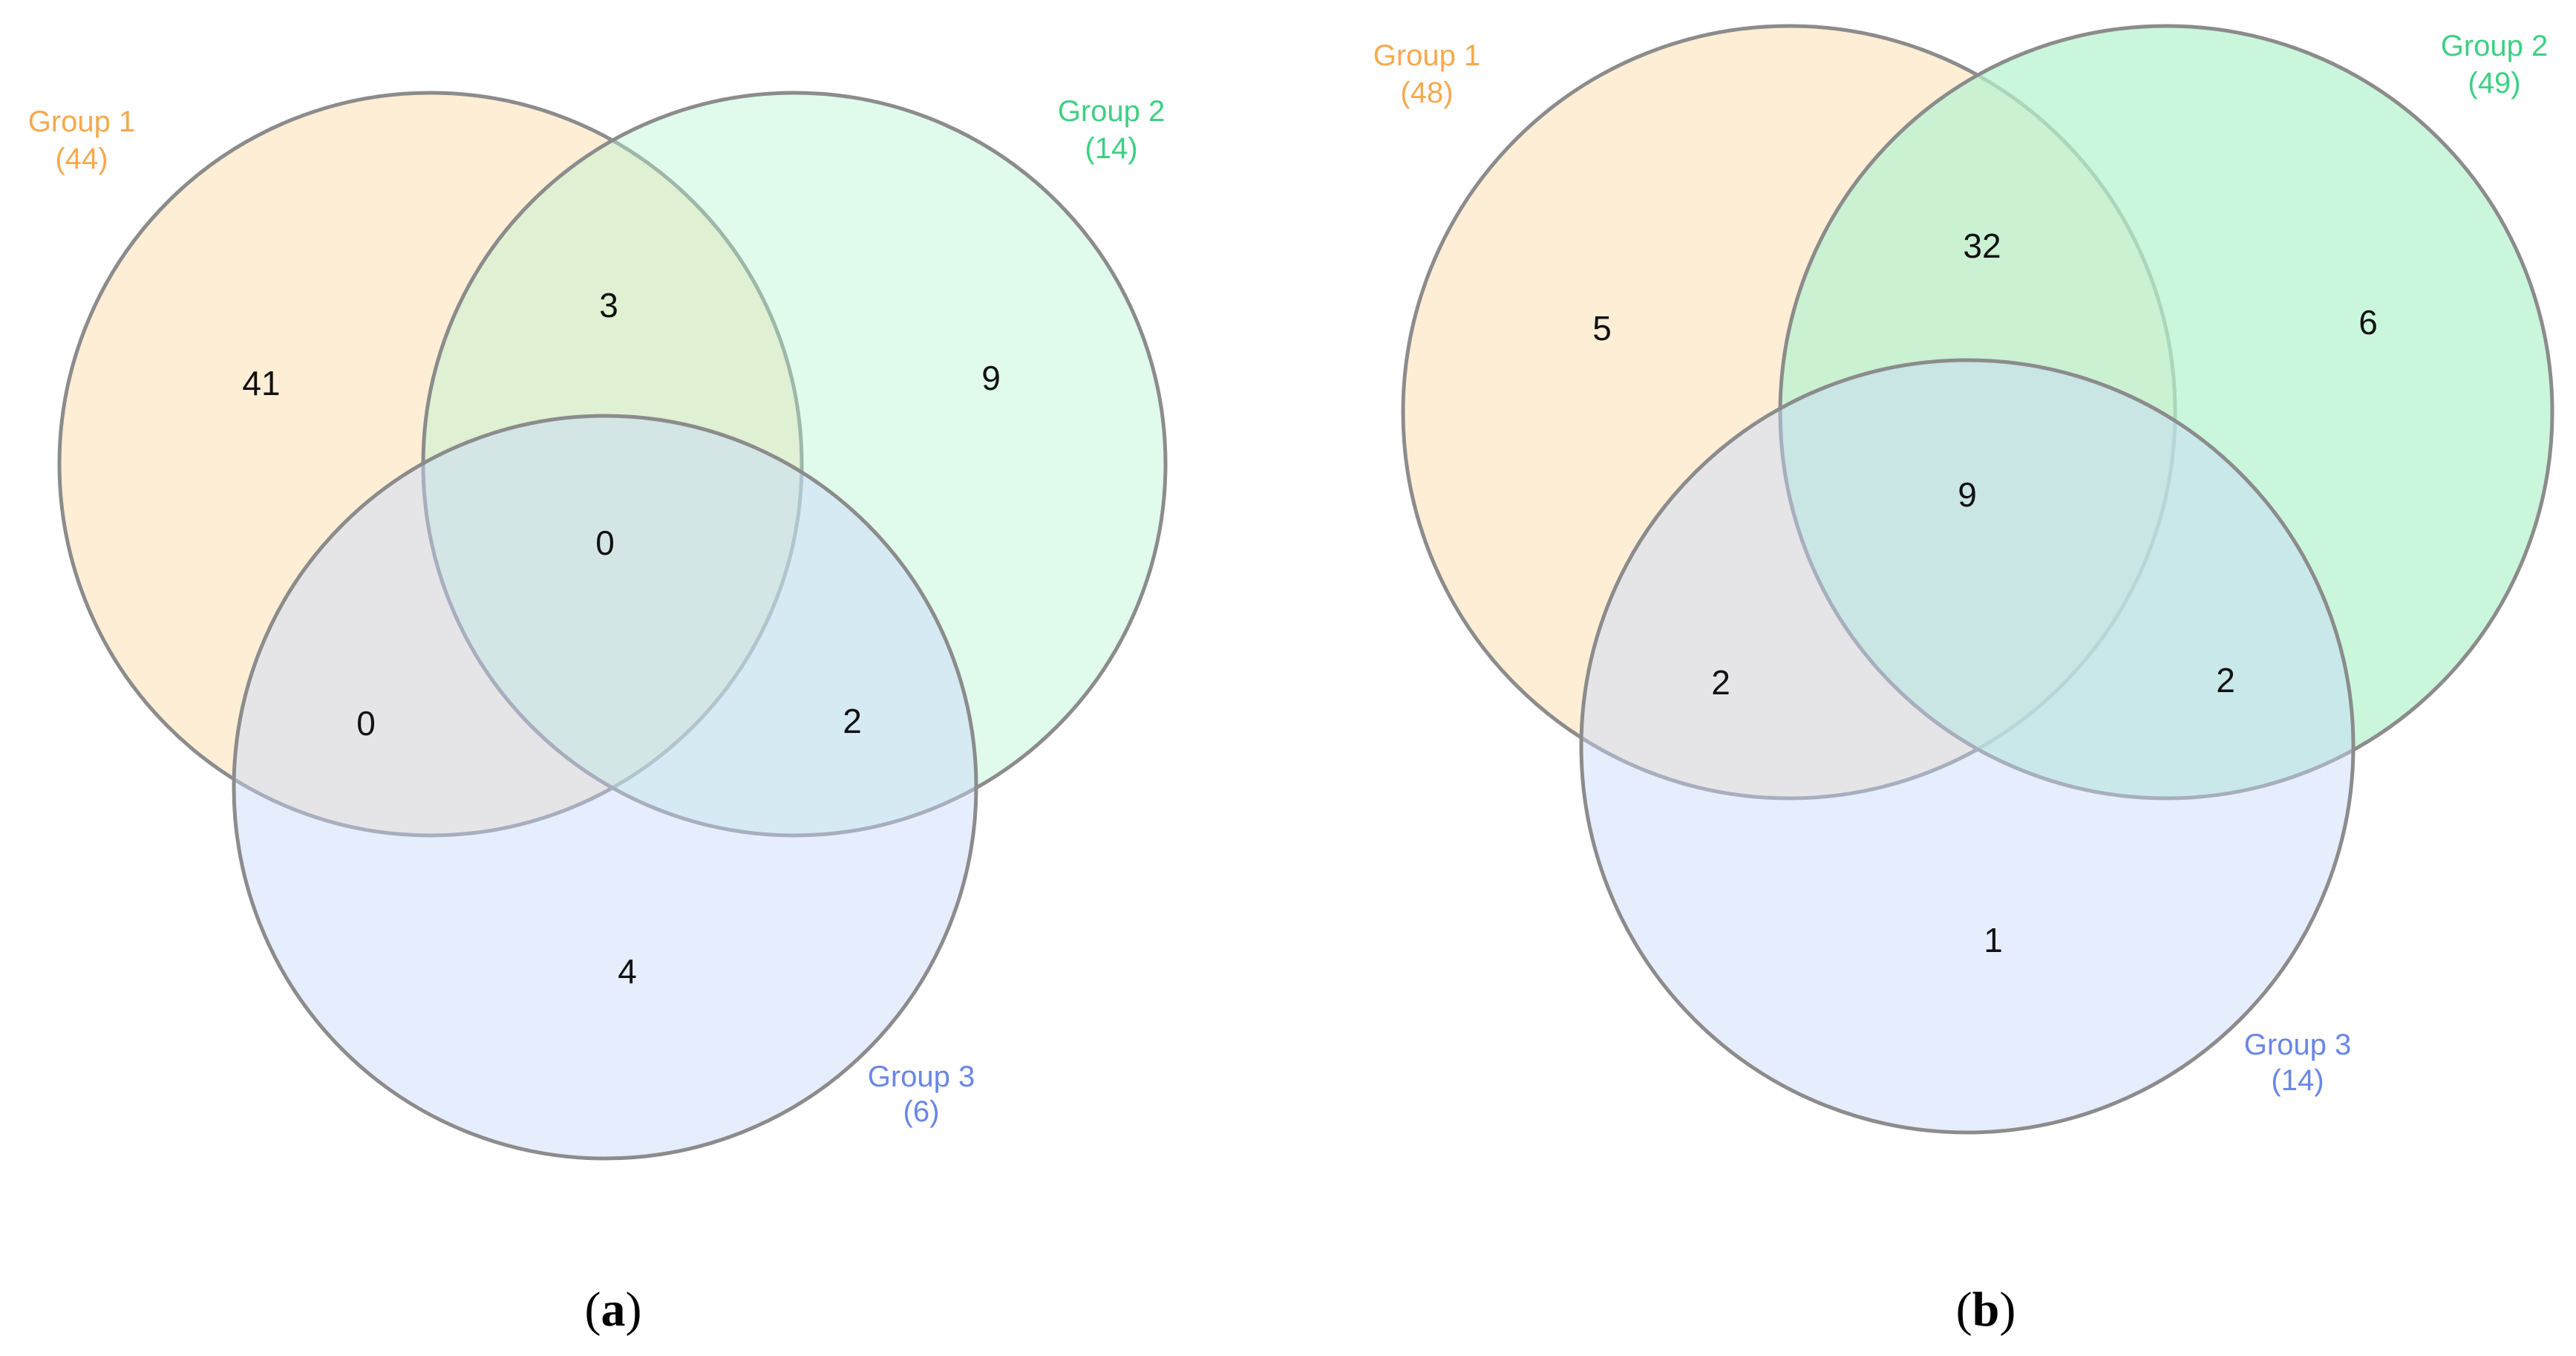 The height and width of the screenshot is (1356, 2576). I want to click on panel-a-count-only-group1: 41, so click(261, 383).